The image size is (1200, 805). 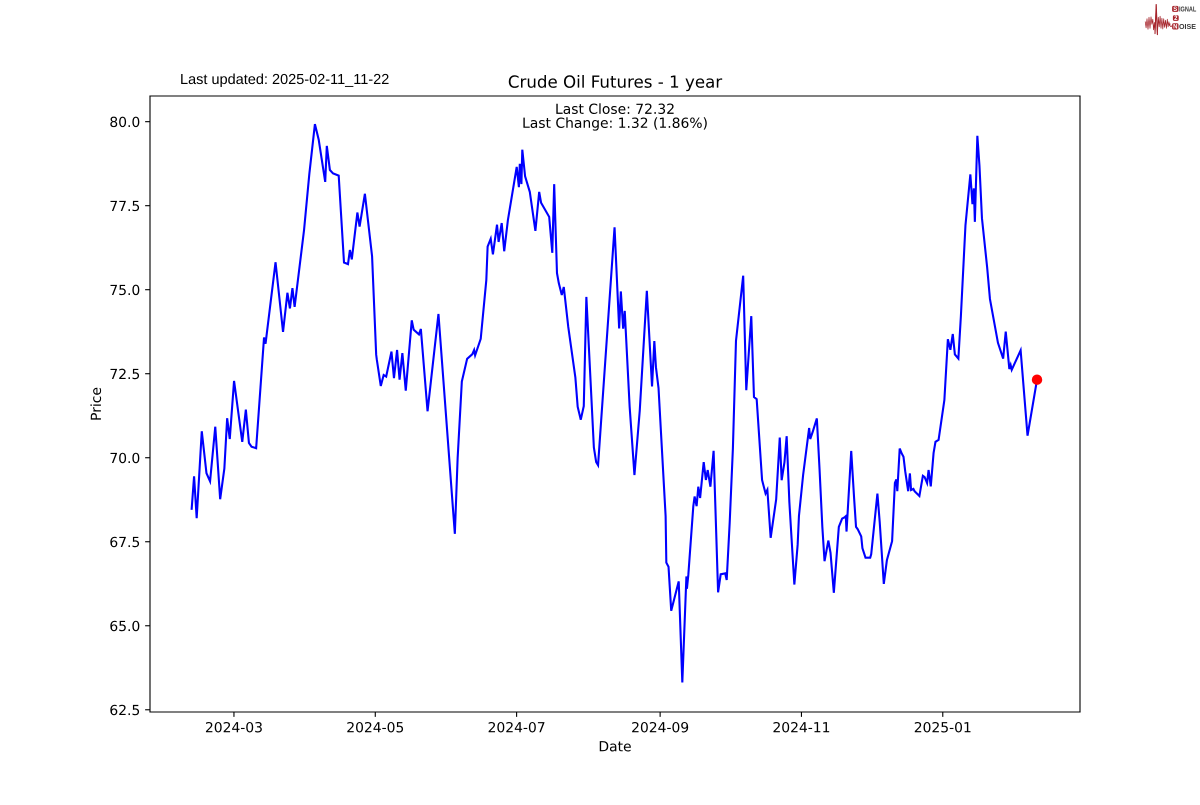 I want to click on svg-text: S, so click(x=1175, y=10).